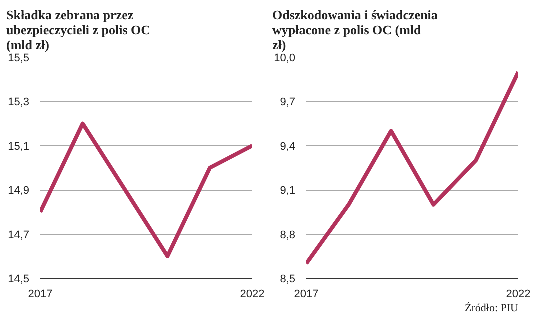 The width and height of the screenshot is (536, 323). What do you see at coordinates (355, 30) in the screenshot?
I see `chart-title: Odszkodowania i świadczenia wypłacone z polis OC (mld zł)` at bounding box center [355, 30].